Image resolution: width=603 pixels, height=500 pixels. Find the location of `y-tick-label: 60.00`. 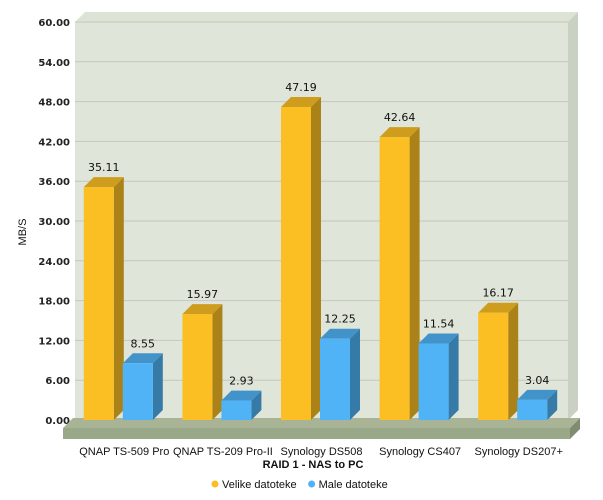

y-tick-label: 60.00 is located at coordinates (54, 23).